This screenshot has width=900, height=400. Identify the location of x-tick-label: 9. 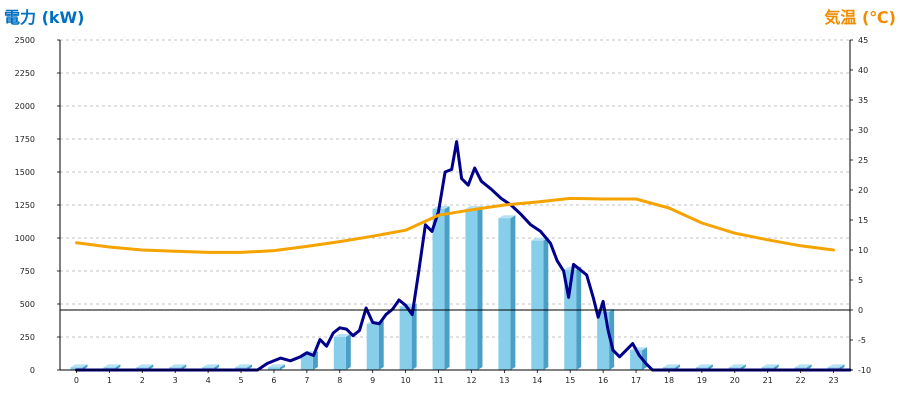
(372, 380).